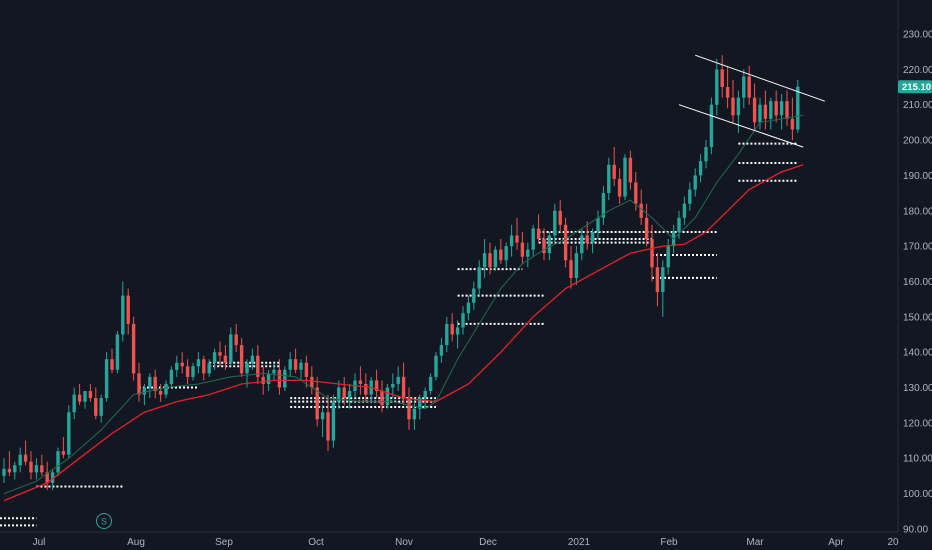  I want to click on event-marker-circle, so click(104, 521).